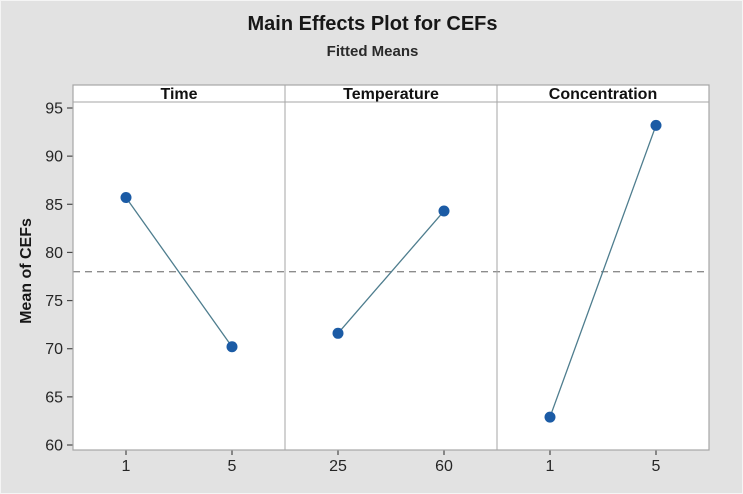 The height and width of the screenshot is (494, 743). I want to click on y-tick-label: 85, so click(54, 205).